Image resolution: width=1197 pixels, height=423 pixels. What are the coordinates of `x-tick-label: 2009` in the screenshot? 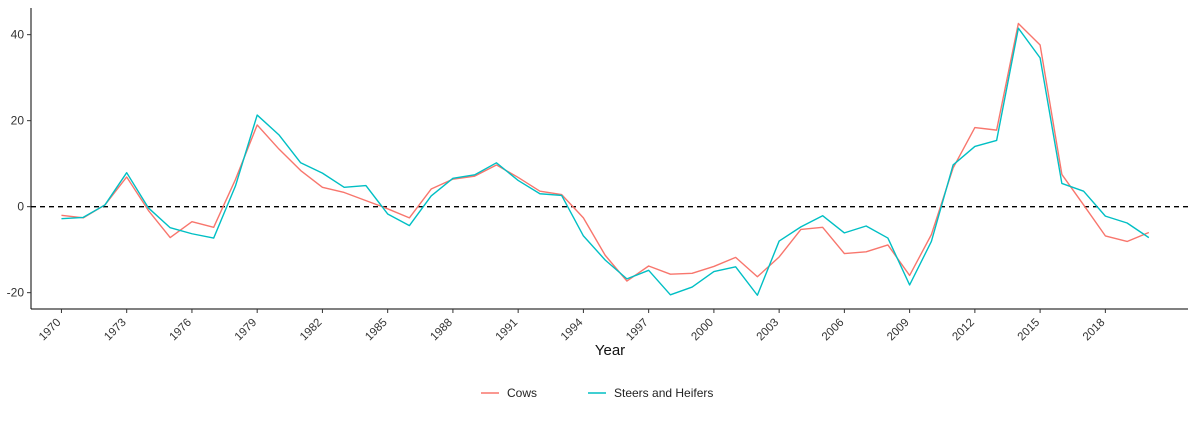 It's located at (898, 330).